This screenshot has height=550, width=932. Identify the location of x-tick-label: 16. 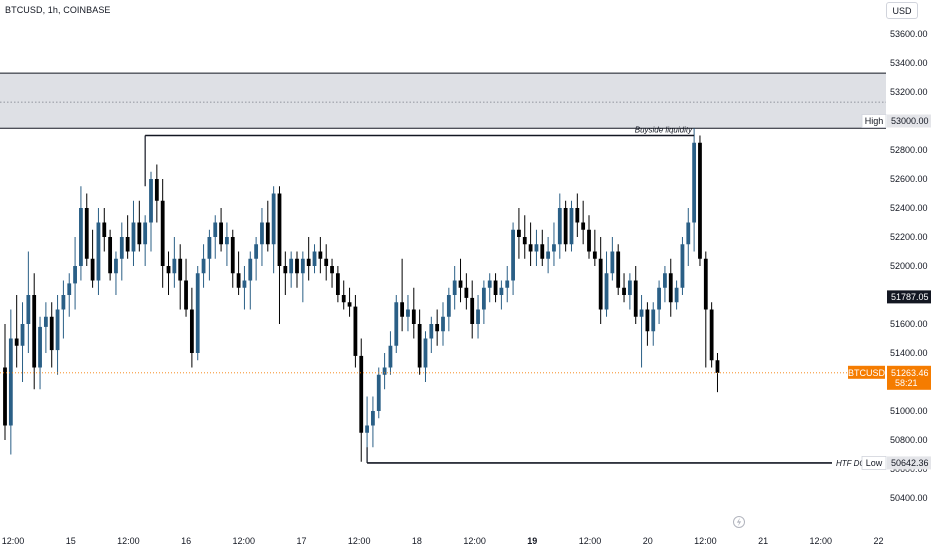
(186, 541).